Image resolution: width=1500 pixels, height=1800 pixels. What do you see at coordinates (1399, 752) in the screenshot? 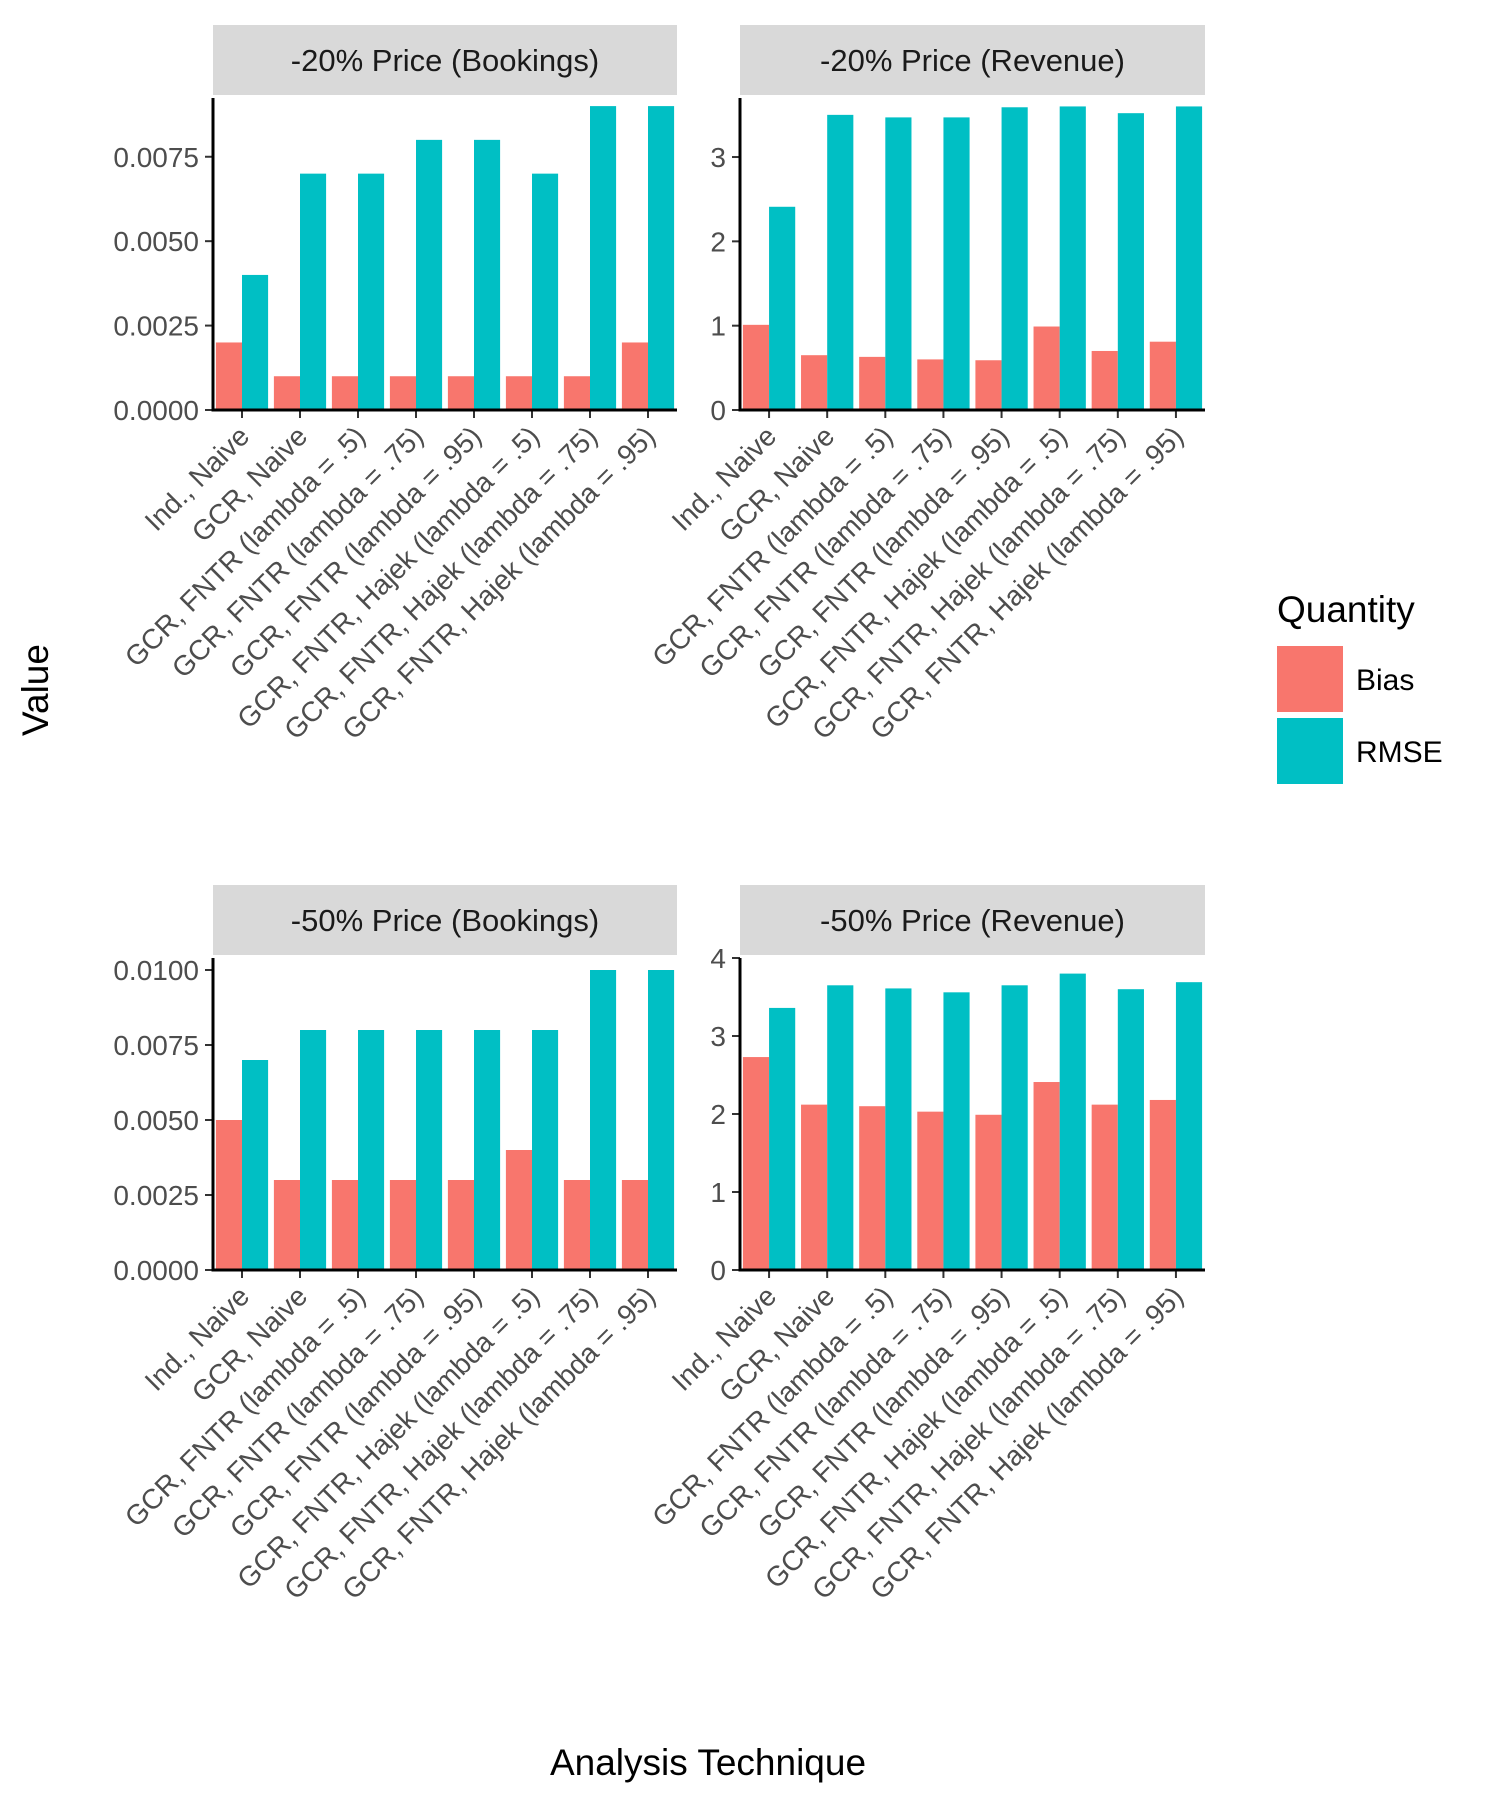
I see `legend-label-rmse: RMSE` at bounding box center [1399, 752].